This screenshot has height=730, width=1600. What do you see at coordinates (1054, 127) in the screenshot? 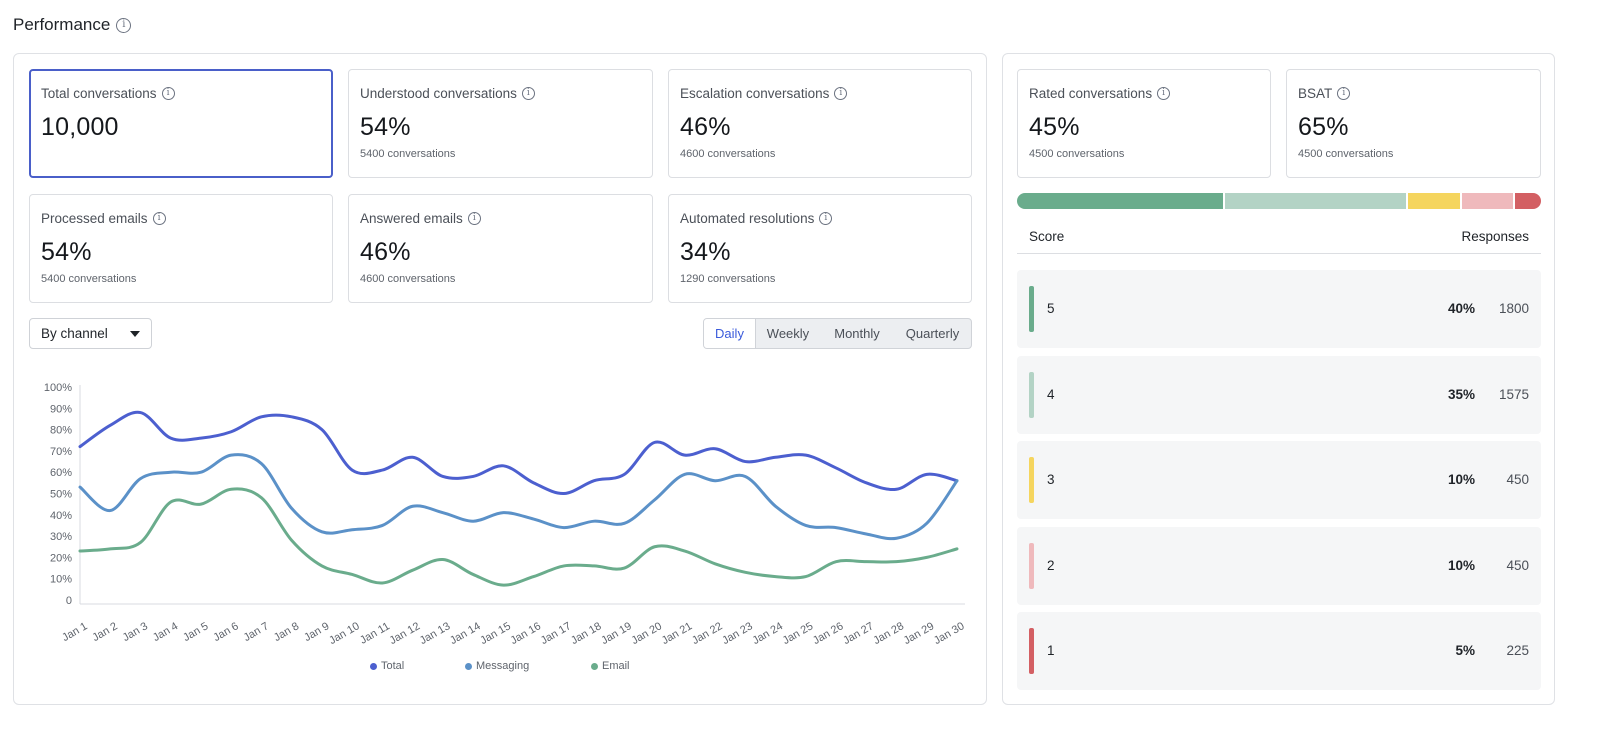
I see `metric-value: 45%` at bounding box center [1054, 127].